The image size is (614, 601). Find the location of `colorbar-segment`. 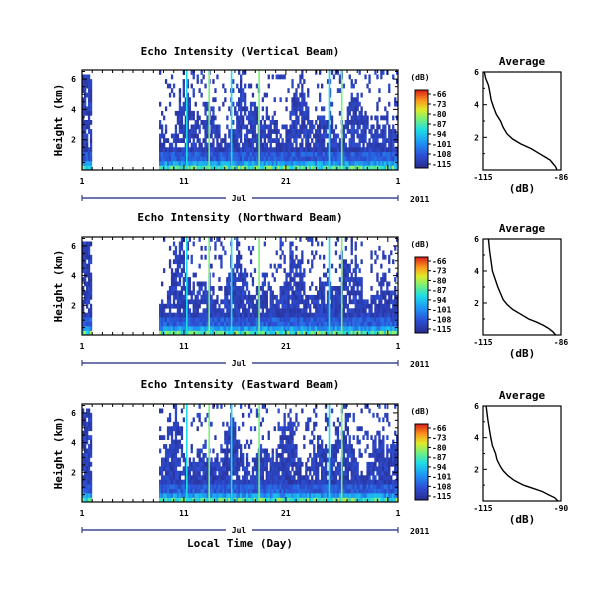

colorbar-segment is located at coordinates (421, 260).